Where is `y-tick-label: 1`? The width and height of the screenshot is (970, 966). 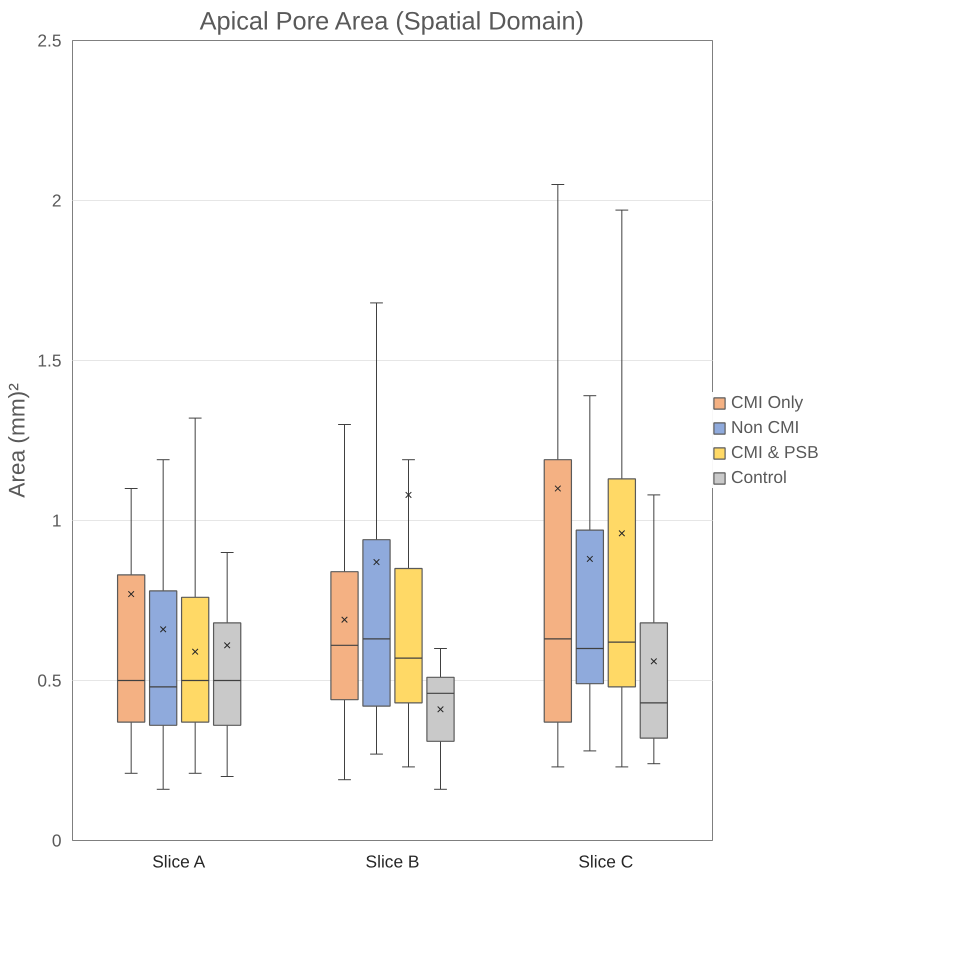
y-tick-label: 1 is located at coordinates (57, 520).